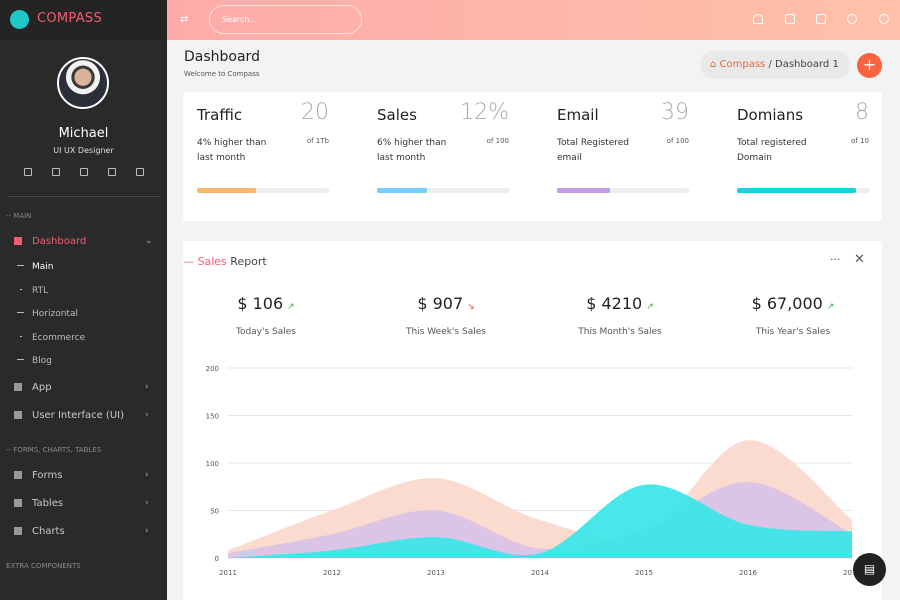 Image resolution: width=900 pixels, height=600 pixels. I want to click on summary-value: $ 67,000 ↗, so click(793, 303).